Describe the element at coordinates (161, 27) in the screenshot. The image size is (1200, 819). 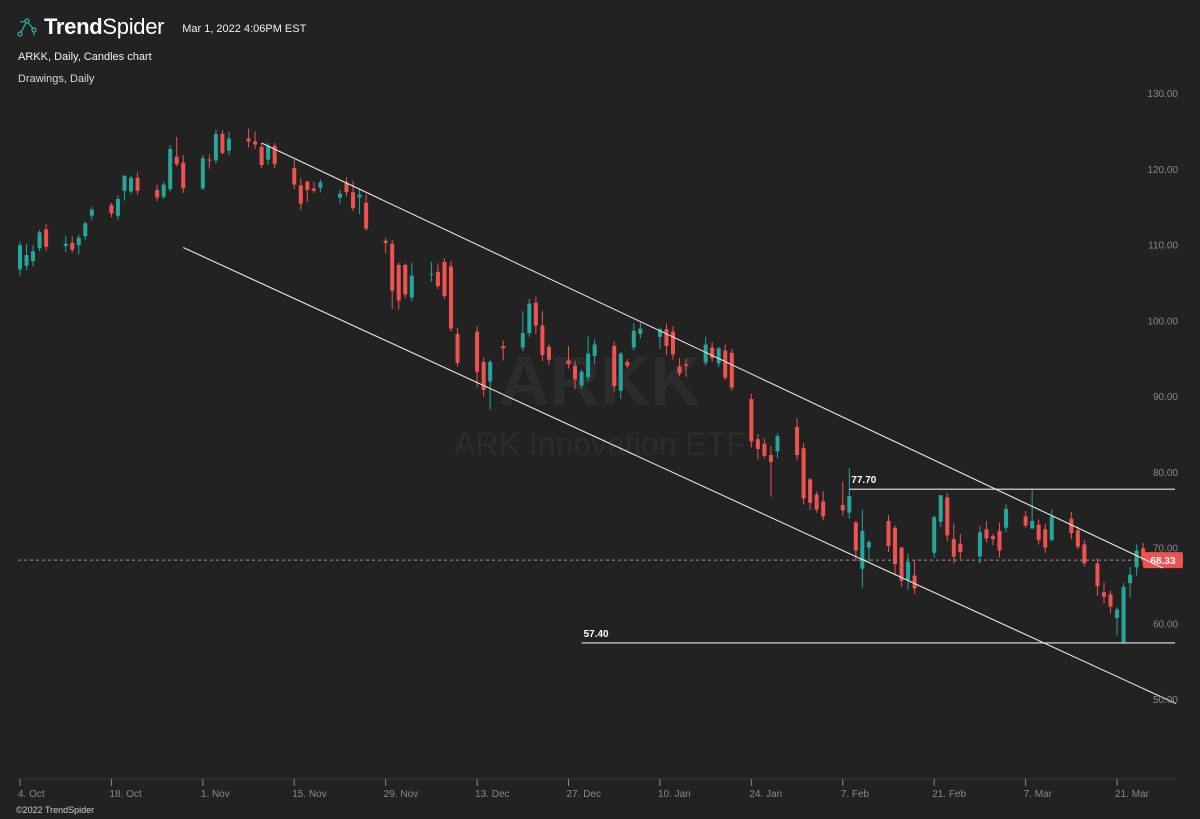
I see `header: TrendSpider Mar 1, 2022 4:06PM EST` at that location.